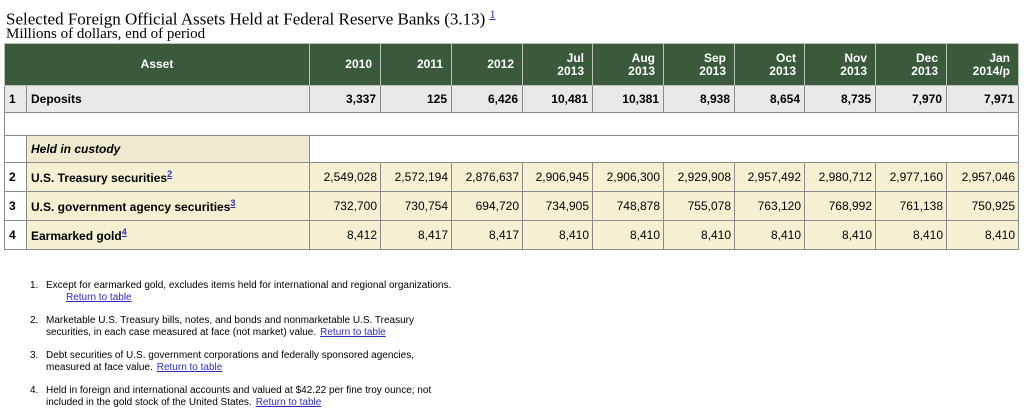 This screenshot has width=1024, height=420. What do you see at coordinates (769, 206) in the screenshot?
I see `table-cell: 763,120` at bounding box center [769, 206].